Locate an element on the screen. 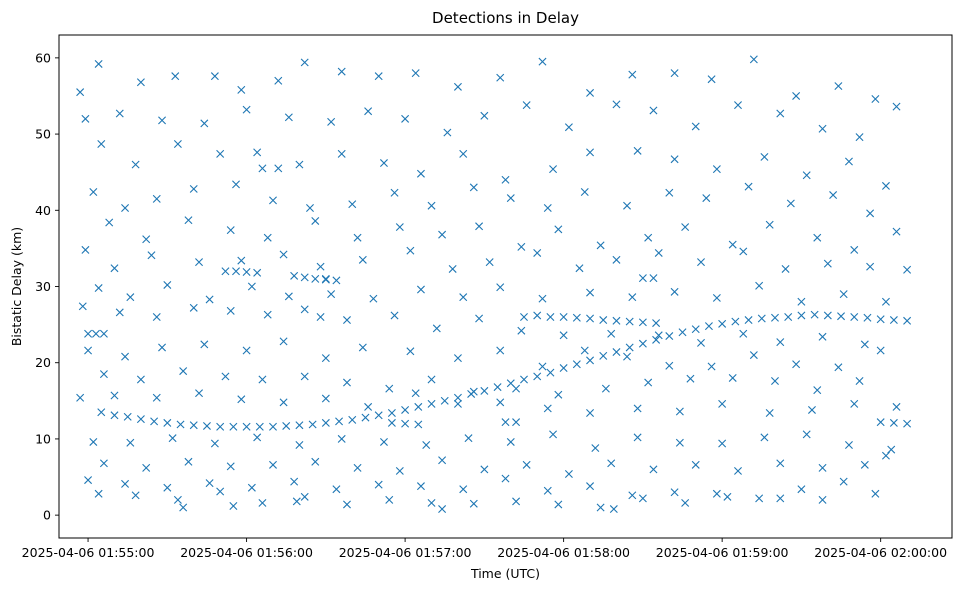  x-tick-label: 2025-04-06 02:00:00 is located at coordinates (880, 552).